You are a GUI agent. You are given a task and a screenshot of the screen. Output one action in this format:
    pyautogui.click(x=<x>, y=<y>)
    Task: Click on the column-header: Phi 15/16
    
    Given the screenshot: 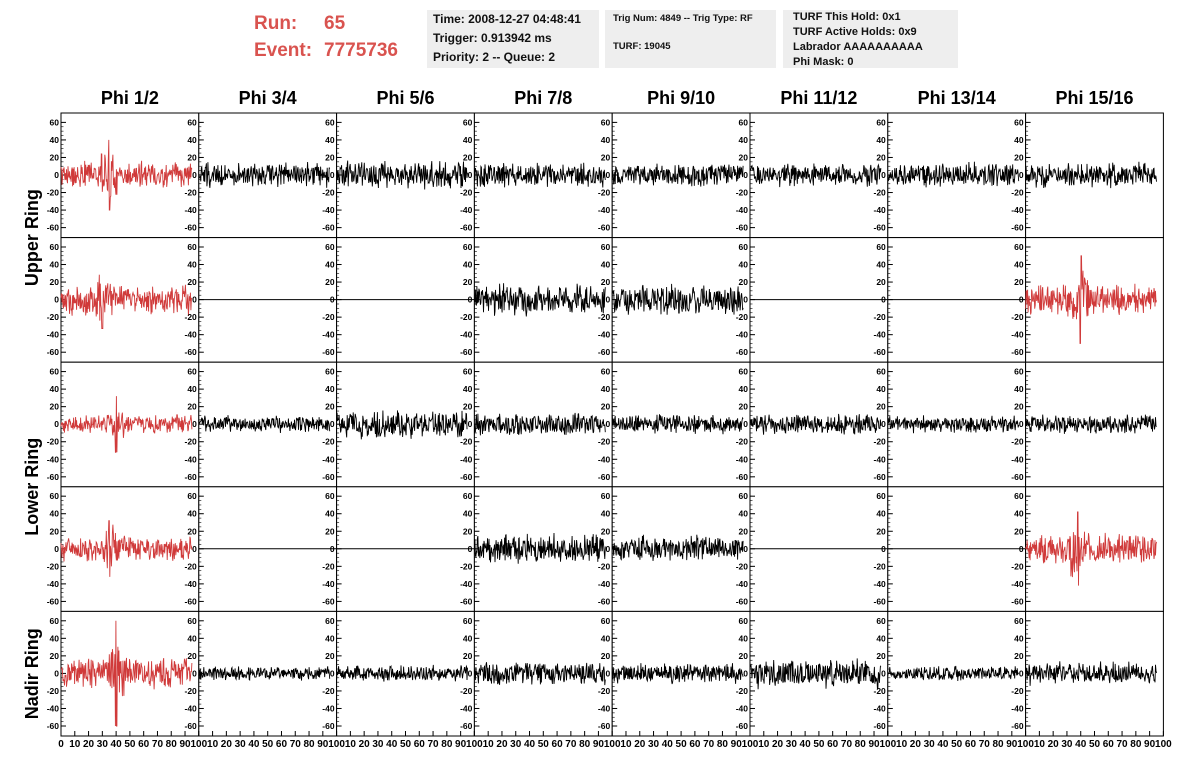 What is the action you would take?
    pyautogui.click(x=1094, y=98)
    